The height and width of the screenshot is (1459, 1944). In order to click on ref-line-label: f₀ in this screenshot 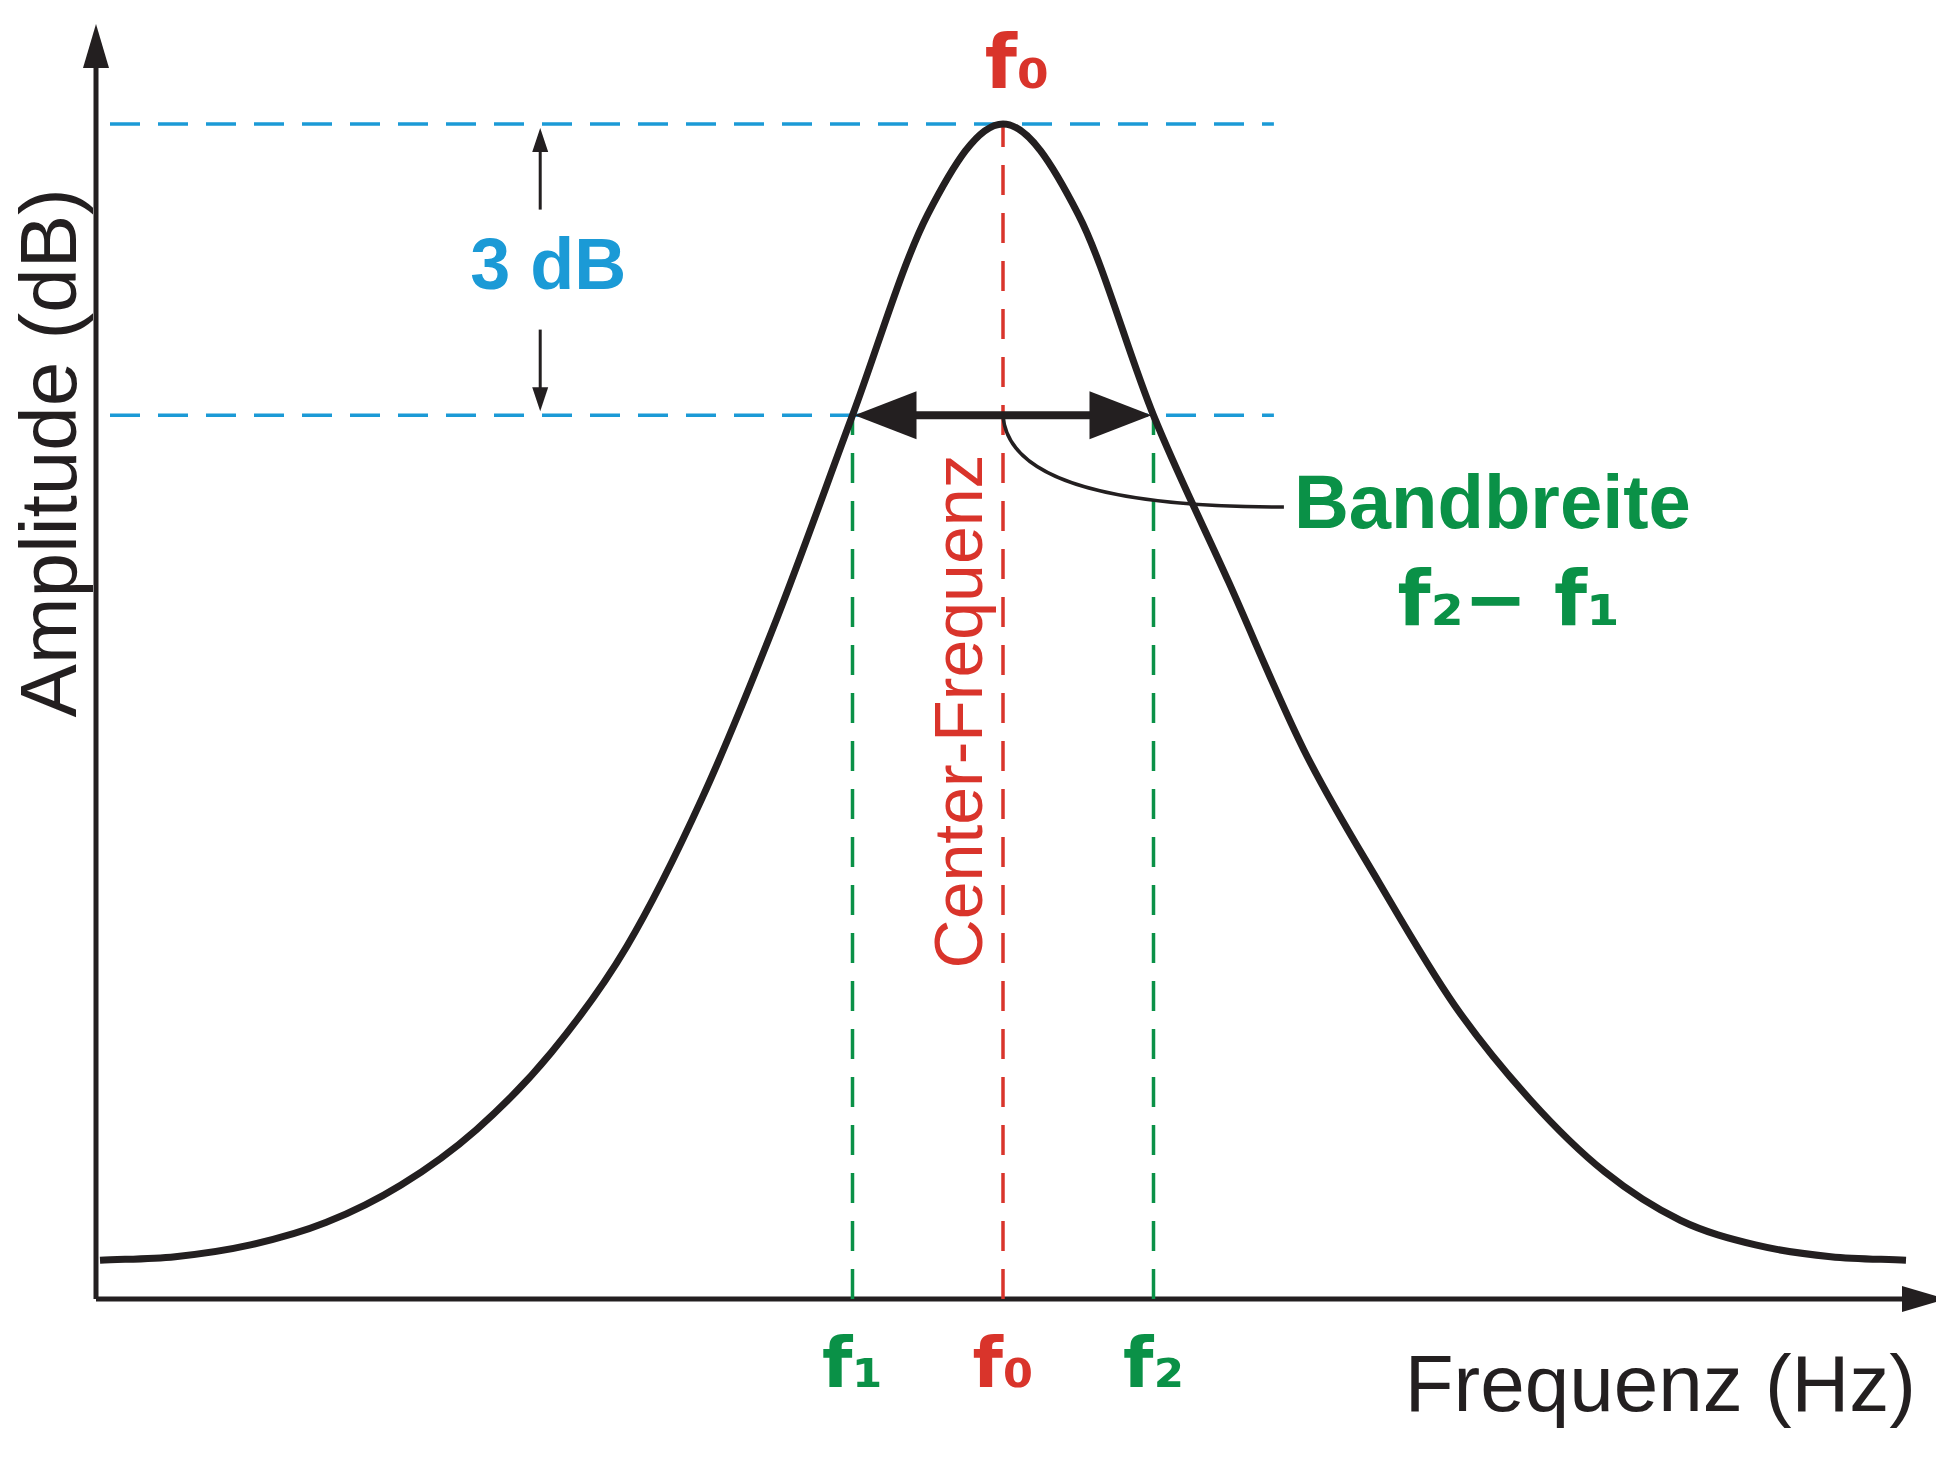, I will do `click(1017, 62)`.